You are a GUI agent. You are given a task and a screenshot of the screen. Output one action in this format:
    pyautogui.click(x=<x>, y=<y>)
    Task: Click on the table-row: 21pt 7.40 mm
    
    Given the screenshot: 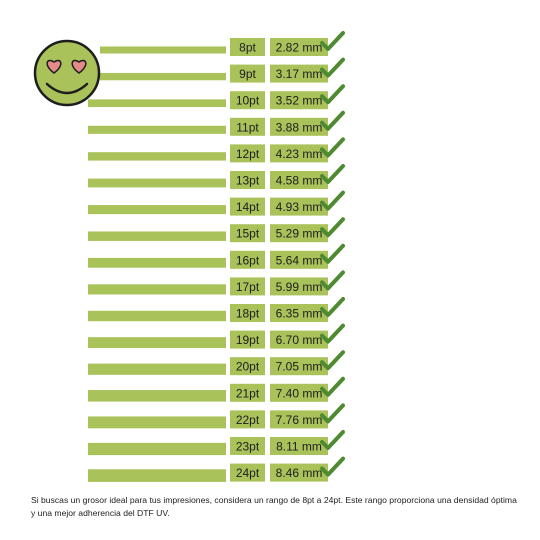 What is the action you would take?
    pyautogui.click(x=216, y=389)
    